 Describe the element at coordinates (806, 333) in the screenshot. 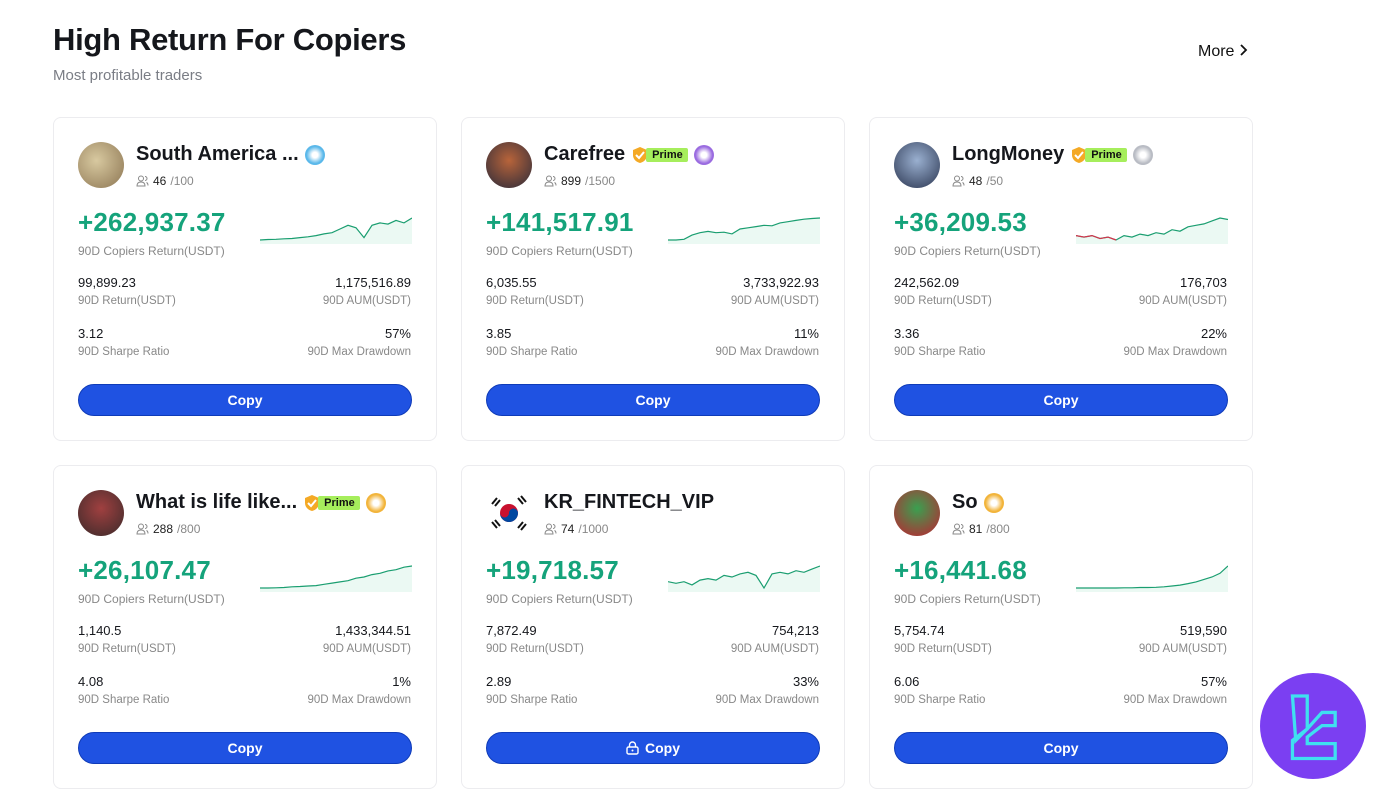

I see `drawdown-value: 11%` at that location.